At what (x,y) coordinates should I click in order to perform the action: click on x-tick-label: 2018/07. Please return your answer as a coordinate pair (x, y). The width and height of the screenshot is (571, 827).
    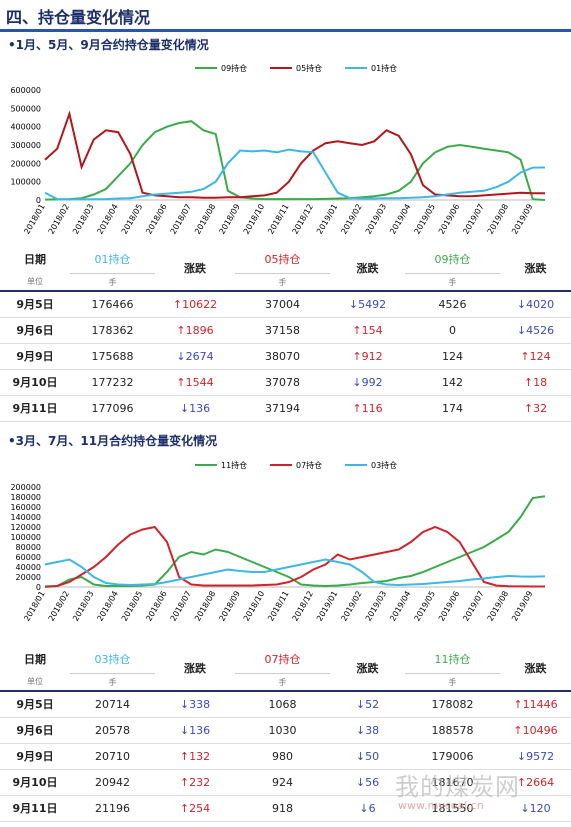
    Looking at the image, I should click on (181, 219).